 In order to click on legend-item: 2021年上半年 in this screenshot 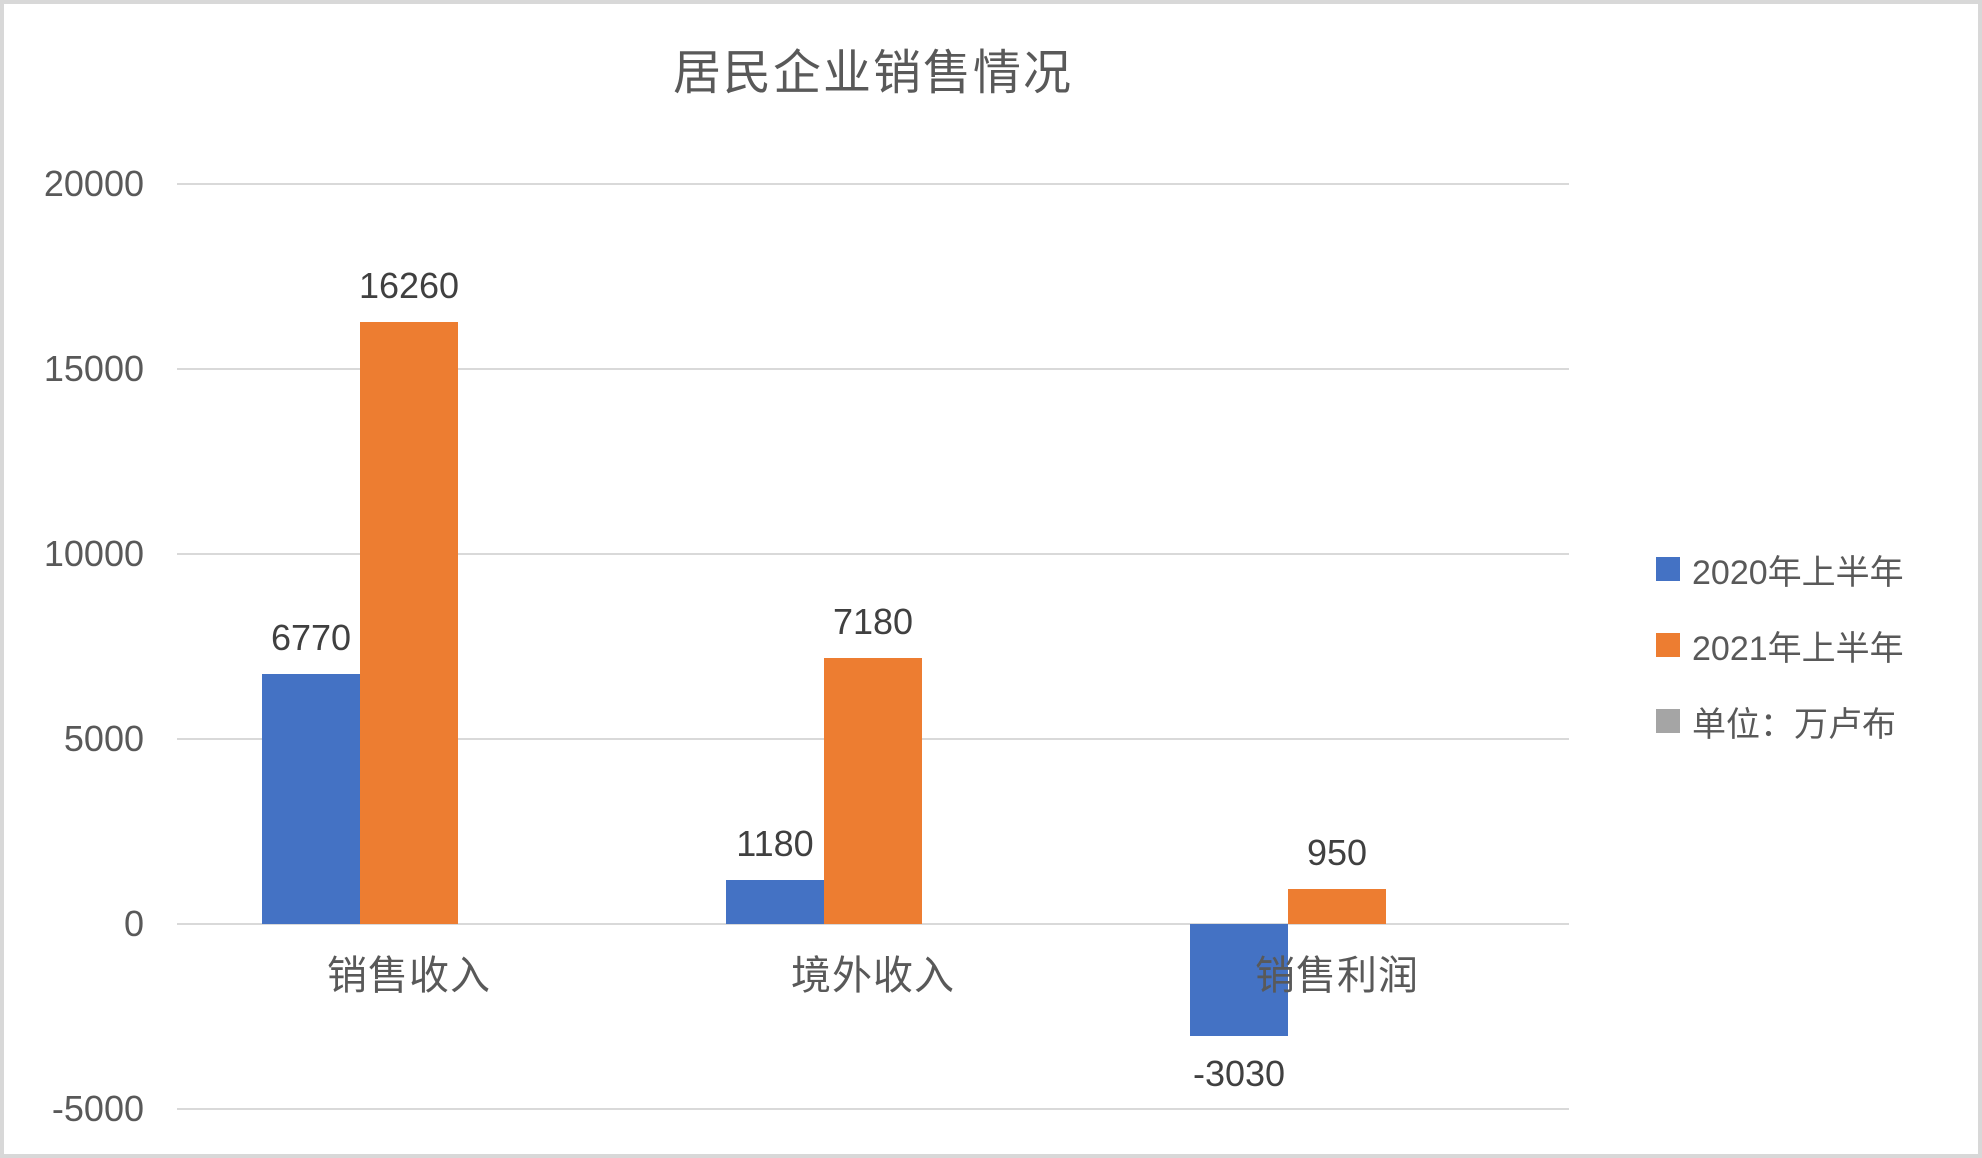, I will do `click(1780, 645)`.